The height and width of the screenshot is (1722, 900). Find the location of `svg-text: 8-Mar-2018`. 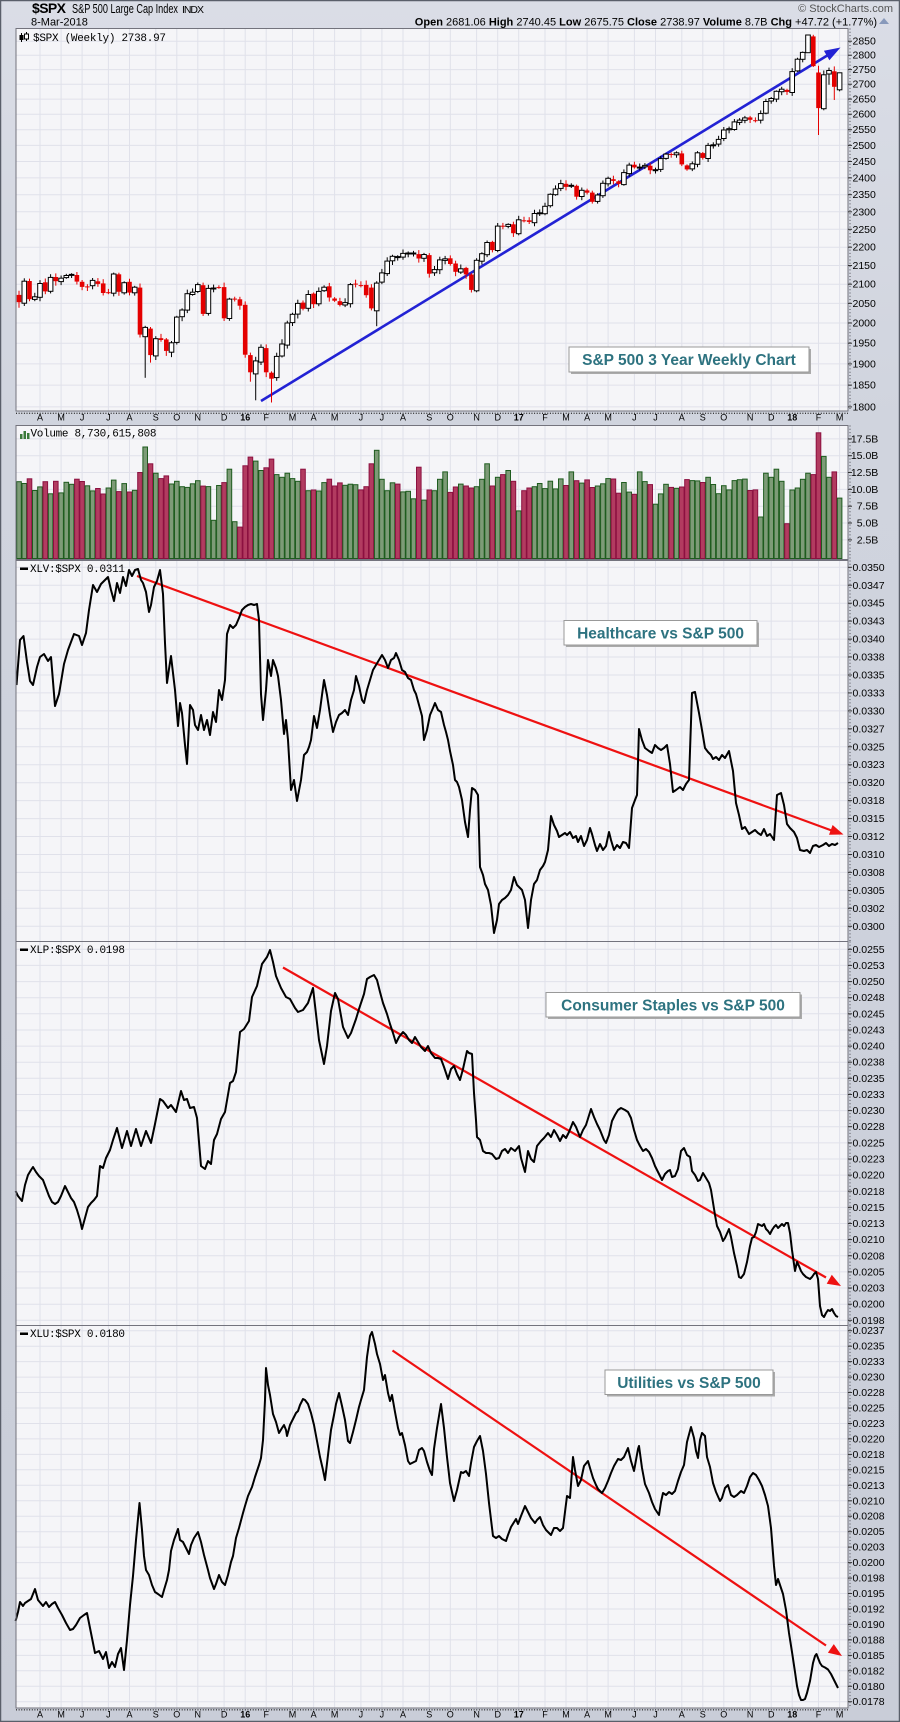

svg-text: 8-Mar-2018 is located at coordinates (59, 23).